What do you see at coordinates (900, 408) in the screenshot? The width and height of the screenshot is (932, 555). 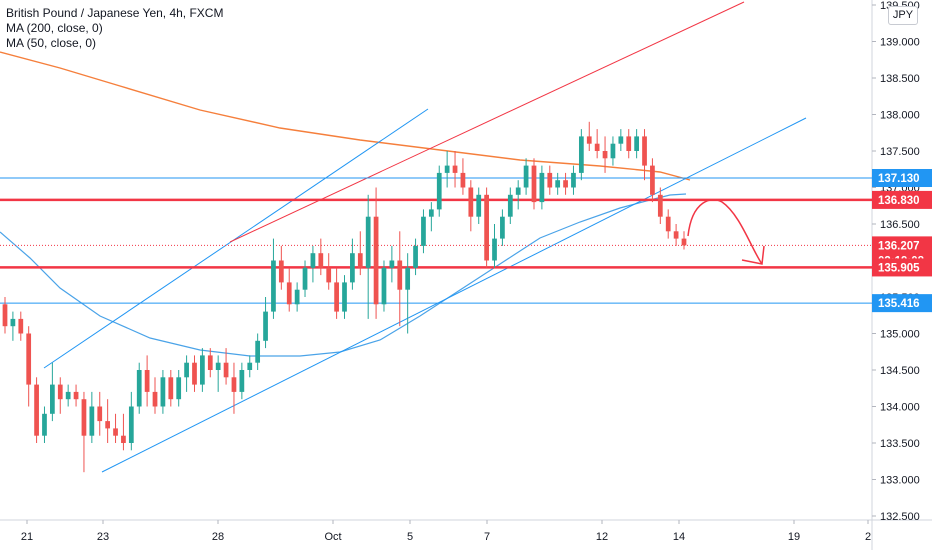 I see `y-tick-label: 134.000` at bounding box center [900, 408].